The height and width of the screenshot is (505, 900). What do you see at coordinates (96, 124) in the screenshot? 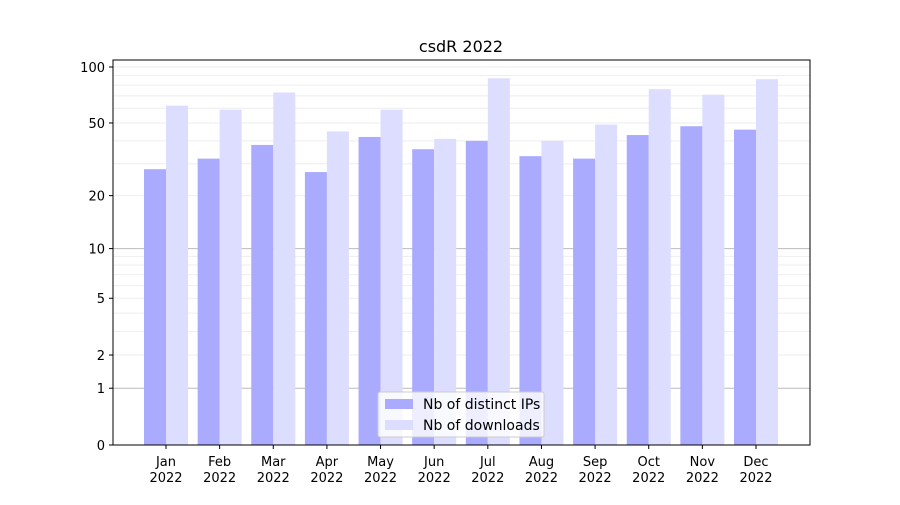
I see `y-tick-label: 50` at bounding box center [96, 124].